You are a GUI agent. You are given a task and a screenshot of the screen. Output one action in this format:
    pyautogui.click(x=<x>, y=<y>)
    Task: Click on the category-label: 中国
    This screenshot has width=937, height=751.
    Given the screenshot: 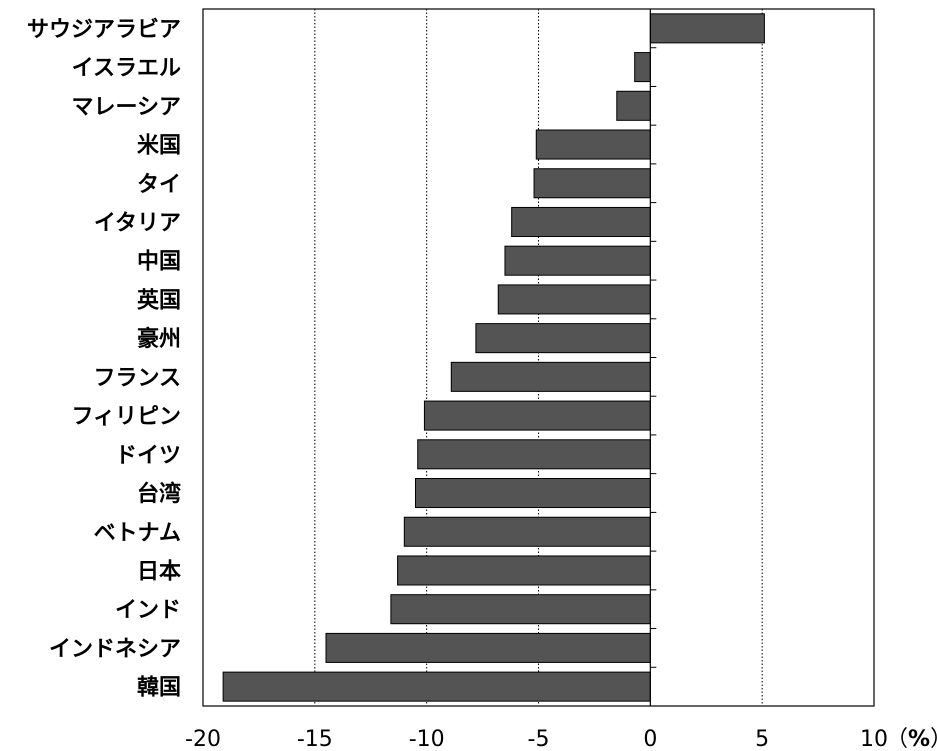 What is the action you would take?
    pyautogui.click(x=159, y=262)
    